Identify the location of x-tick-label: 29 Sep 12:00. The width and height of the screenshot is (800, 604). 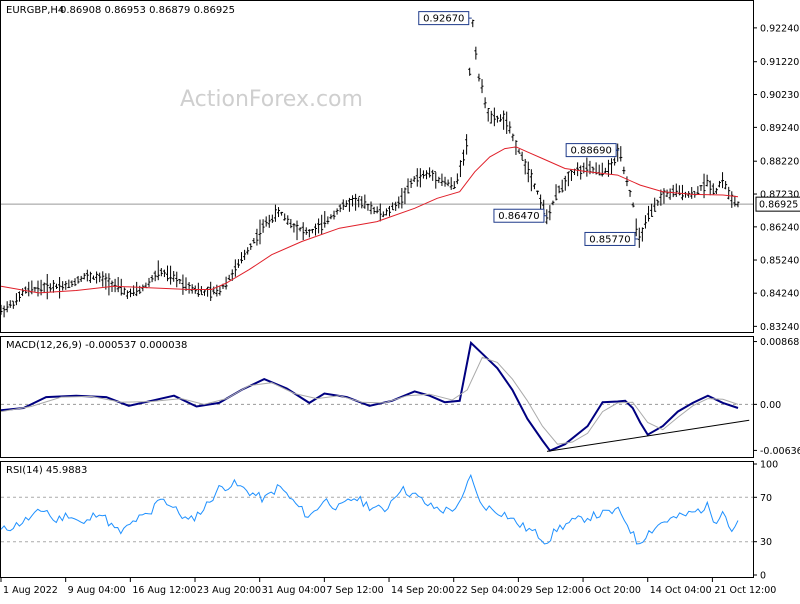
(551, 590).